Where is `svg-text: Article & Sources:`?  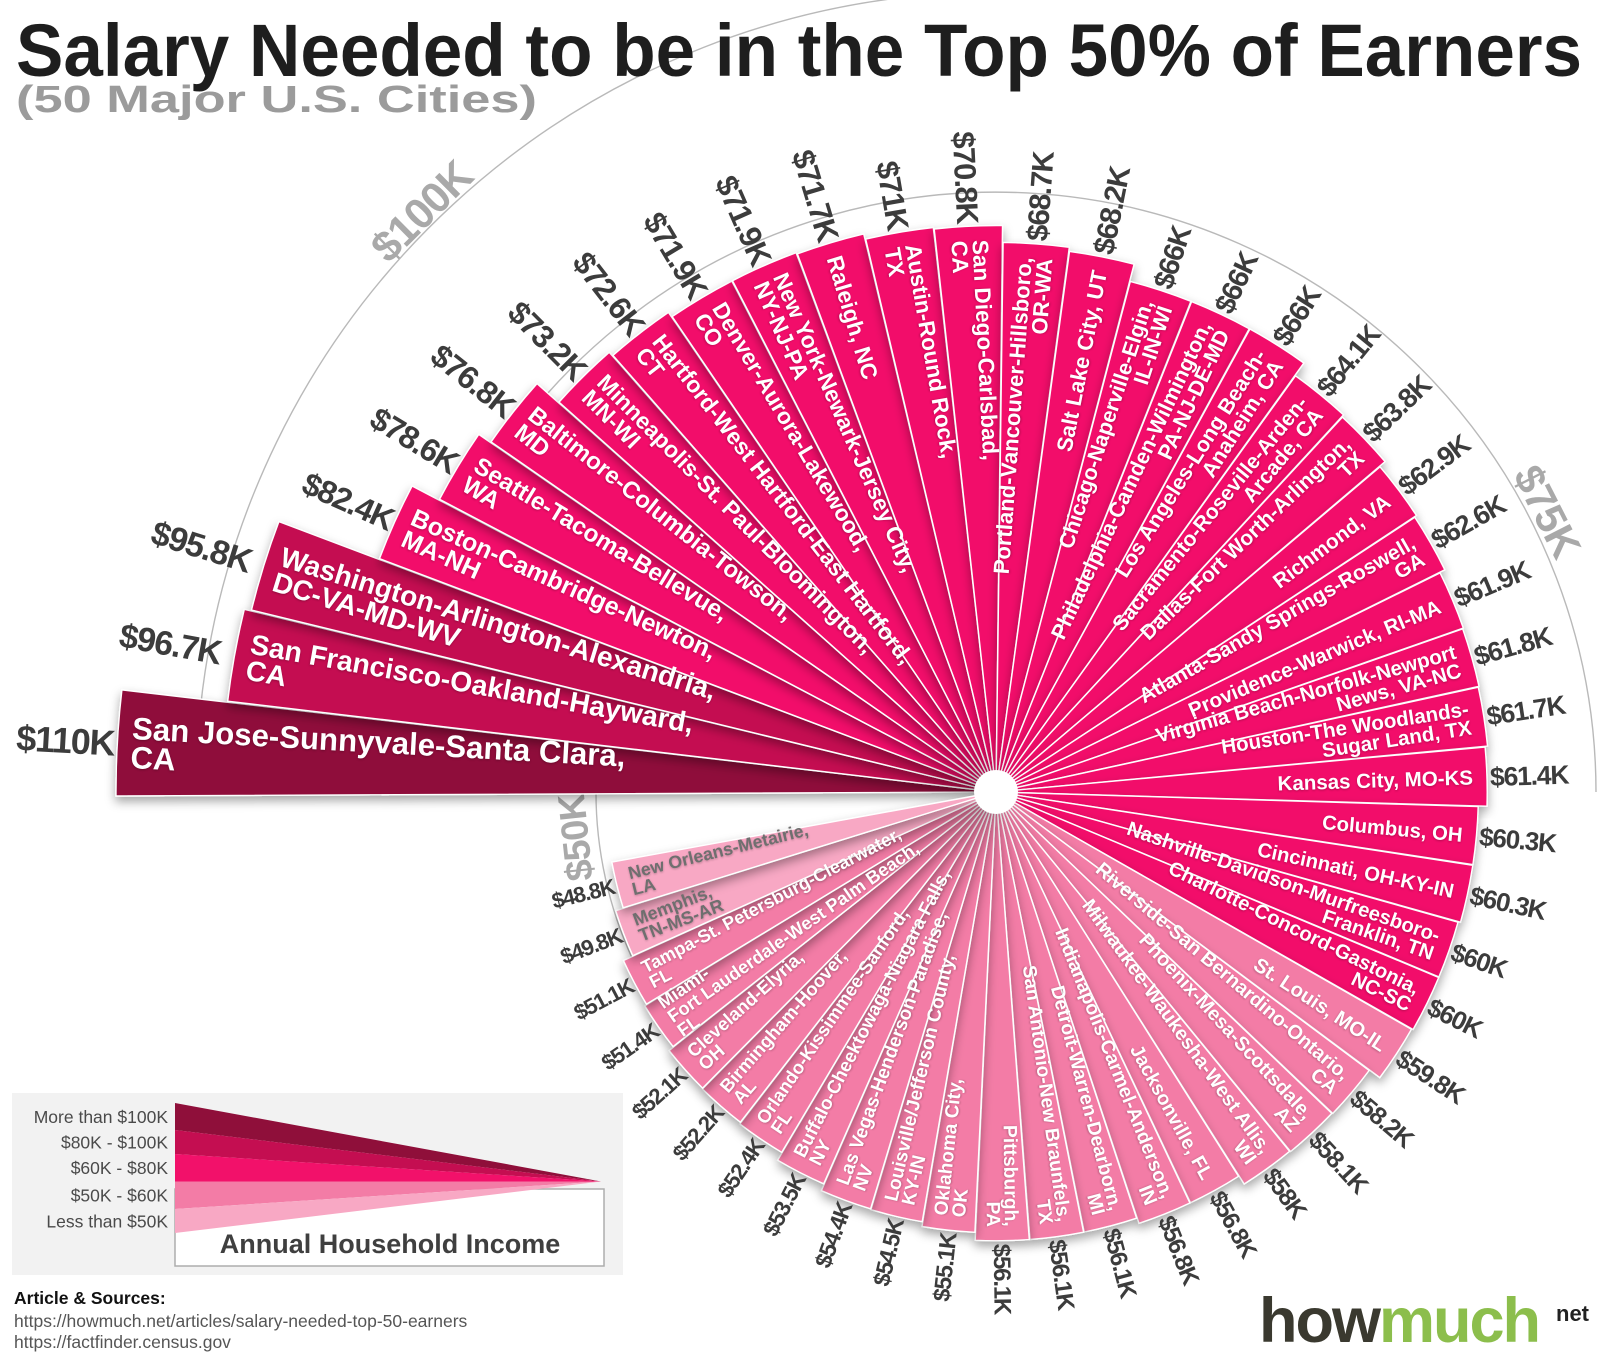 svg-text: Article & Sources: is located at coordinates (90, 1298).